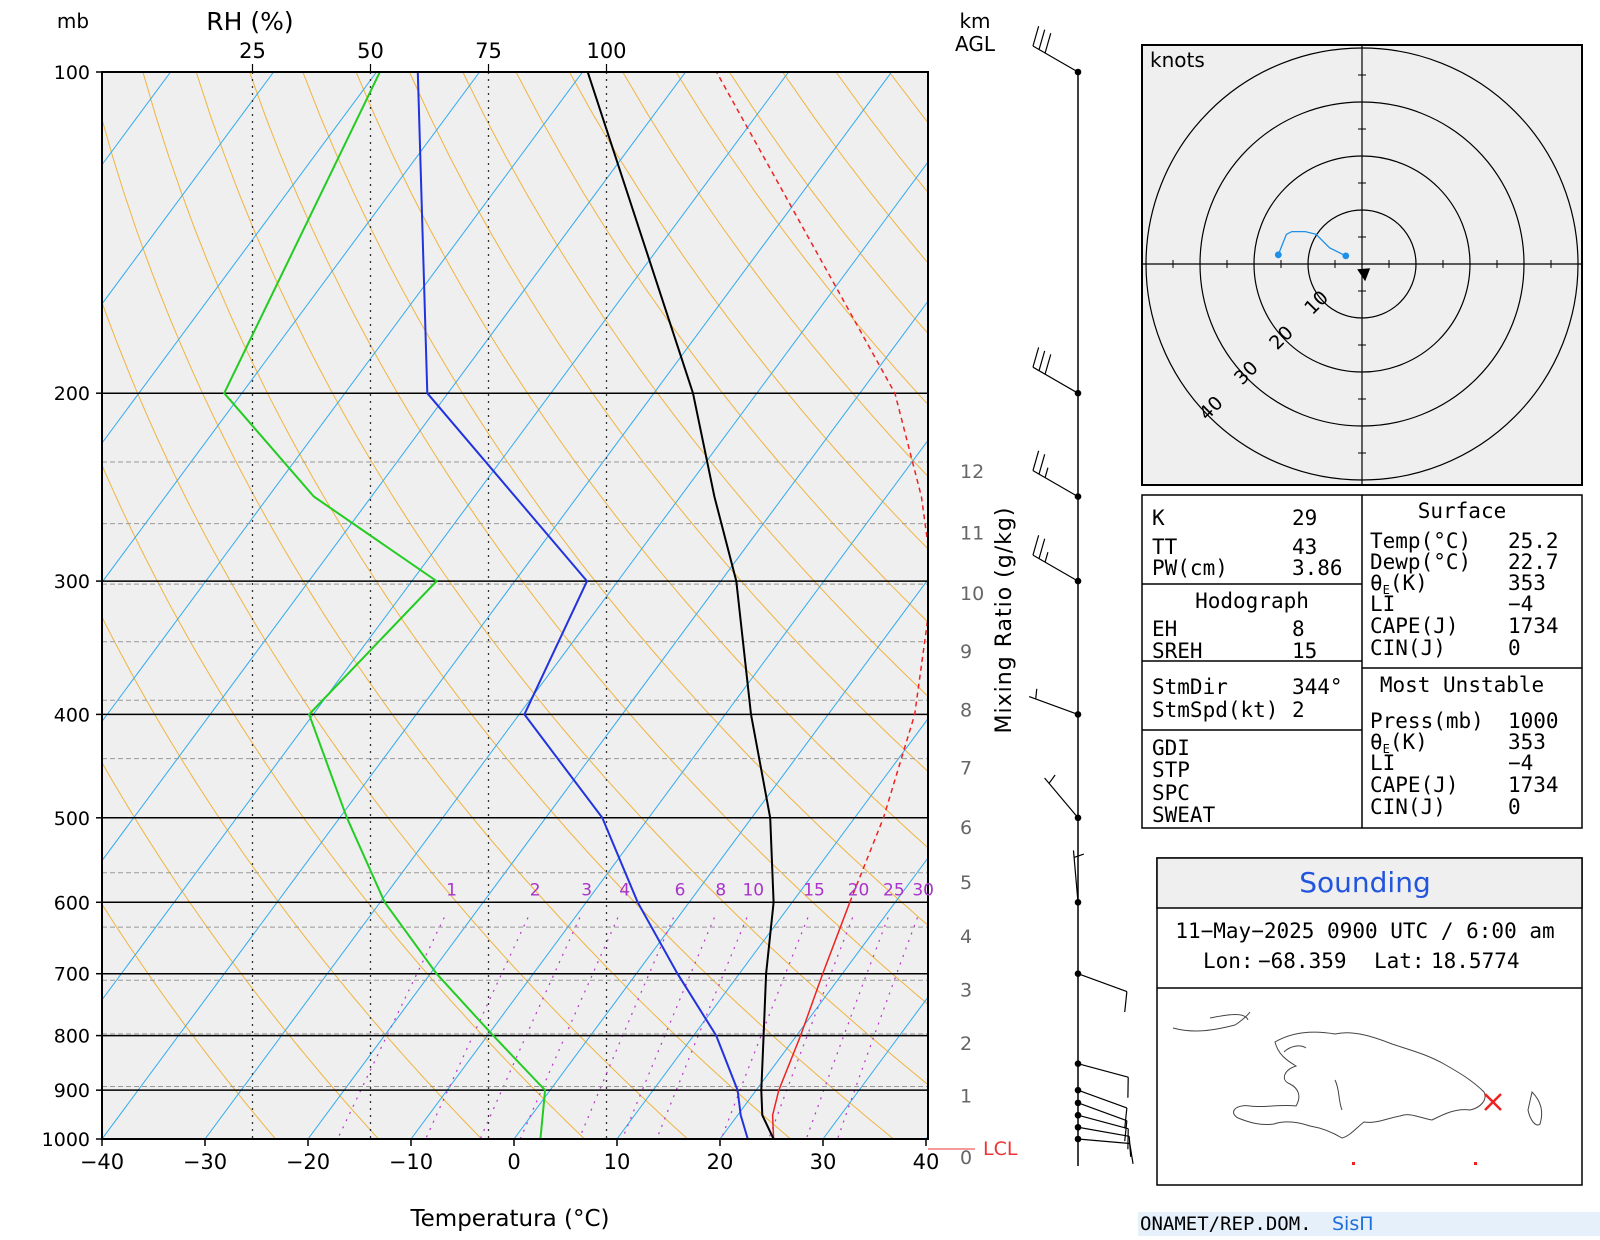  Describe the element at coordinates (451, 890) in the screenshot. I see `mixing-ratio-tick-label: 1` at that location.